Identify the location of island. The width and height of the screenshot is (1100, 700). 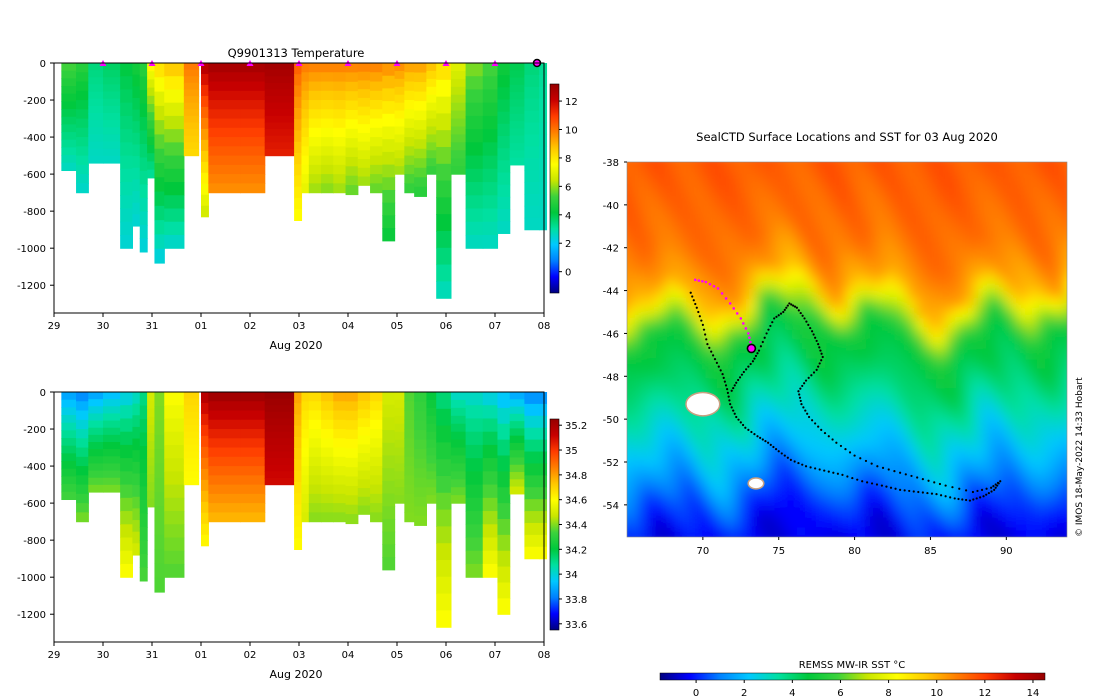
(756, 483).